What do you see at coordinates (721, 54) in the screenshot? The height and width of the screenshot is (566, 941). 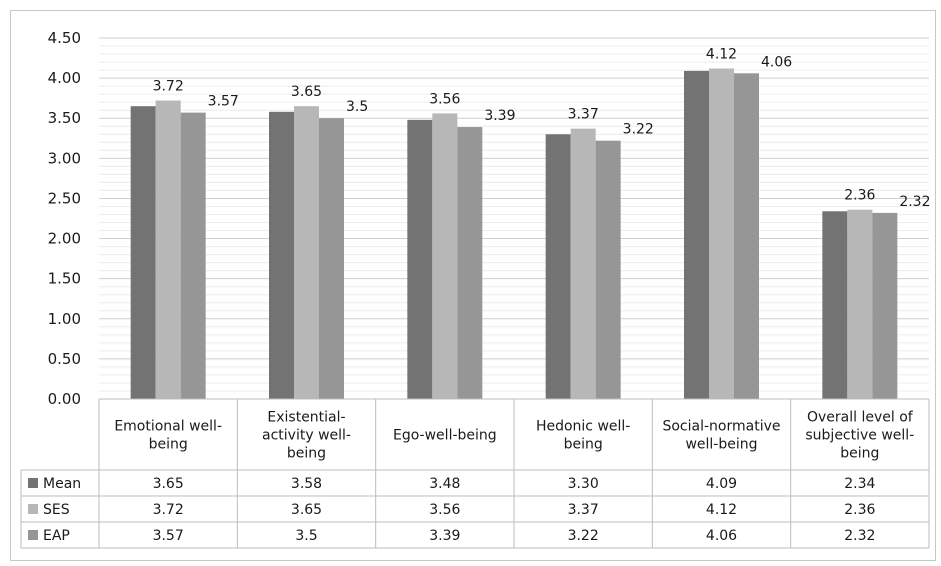 I see `data-label-ses-5: 4.12` at bounding box center [721, 54].